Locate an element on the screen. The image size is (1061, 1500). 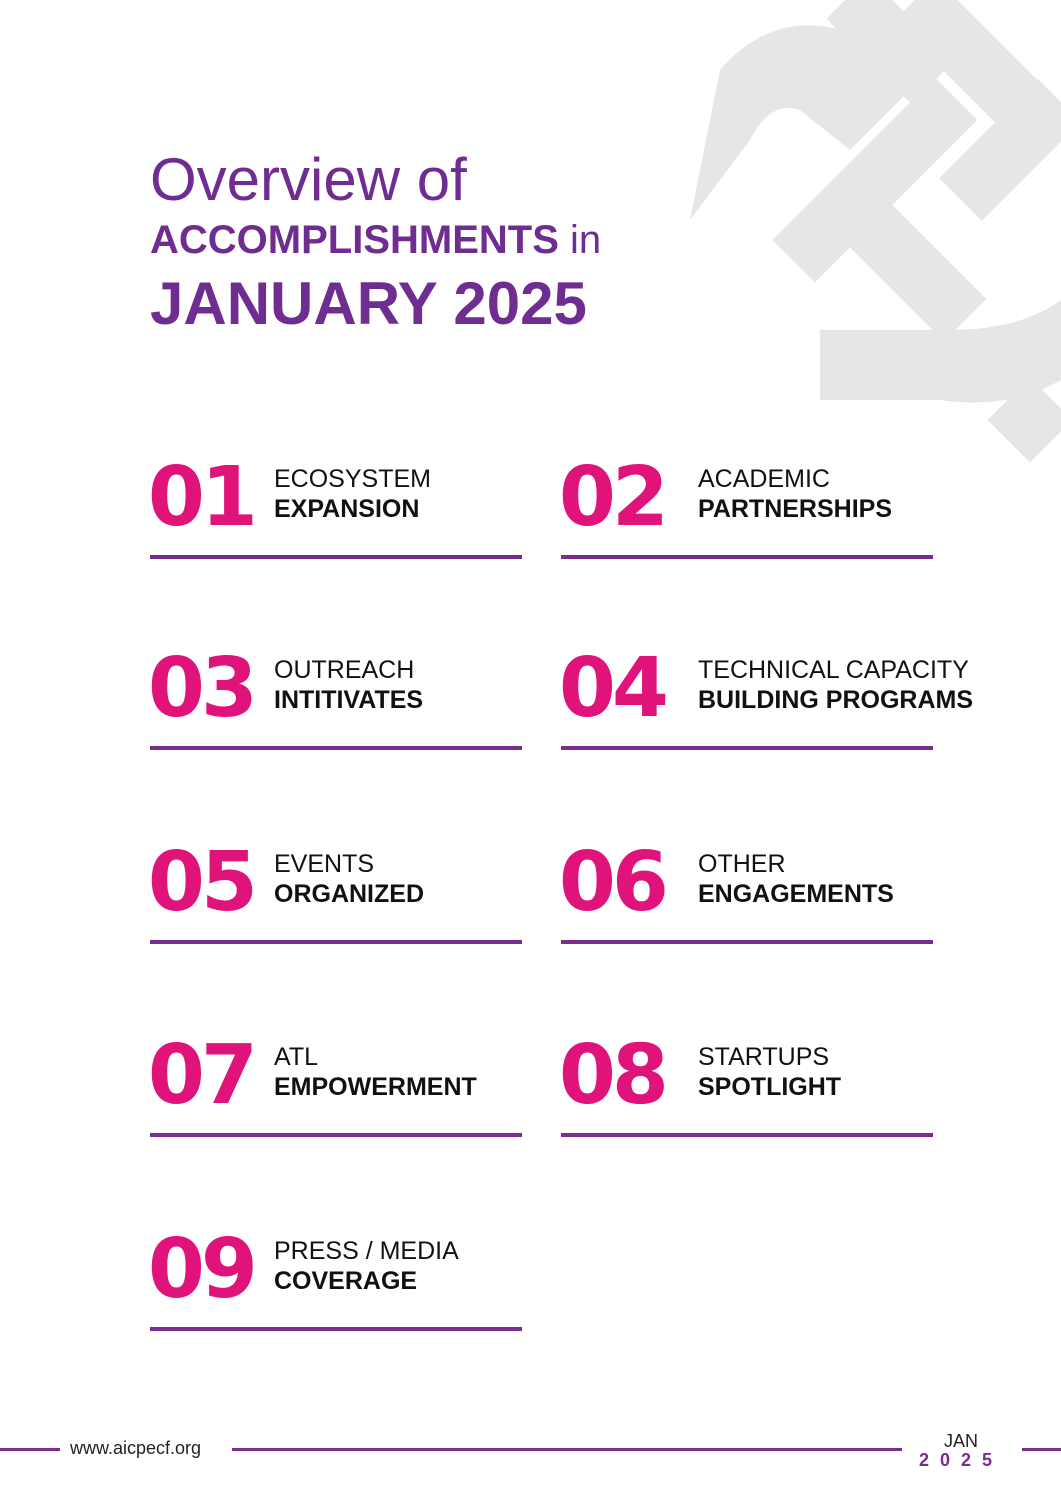
item-label-top: TECHNICAL CAPACITY is located at coordinates (833, 670).